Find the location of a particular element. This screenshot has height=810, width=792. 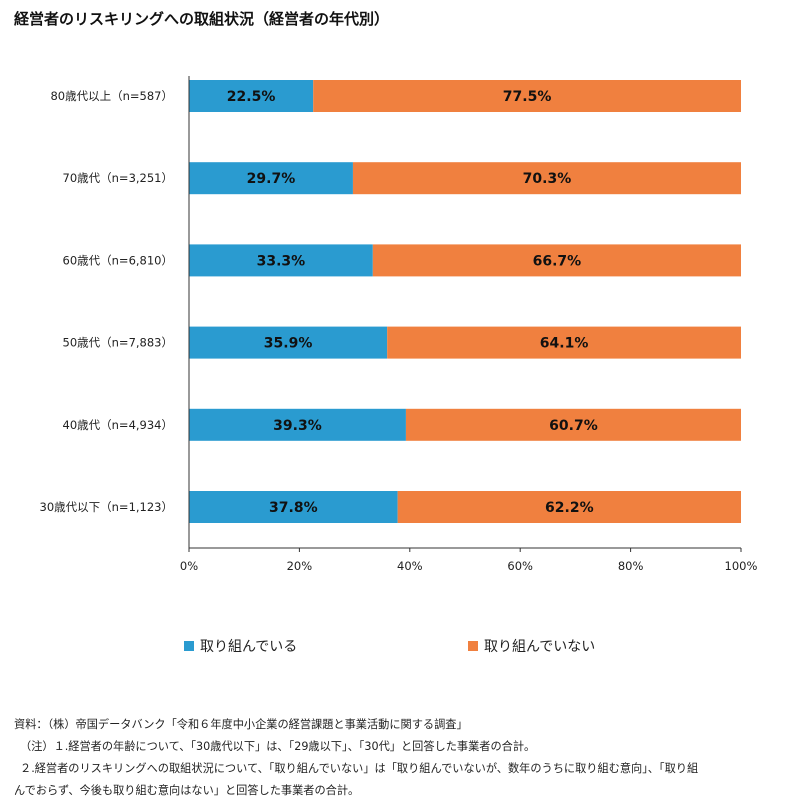

legend-item-series-0: 取り組んでいる is located at coordinates (240, 646).